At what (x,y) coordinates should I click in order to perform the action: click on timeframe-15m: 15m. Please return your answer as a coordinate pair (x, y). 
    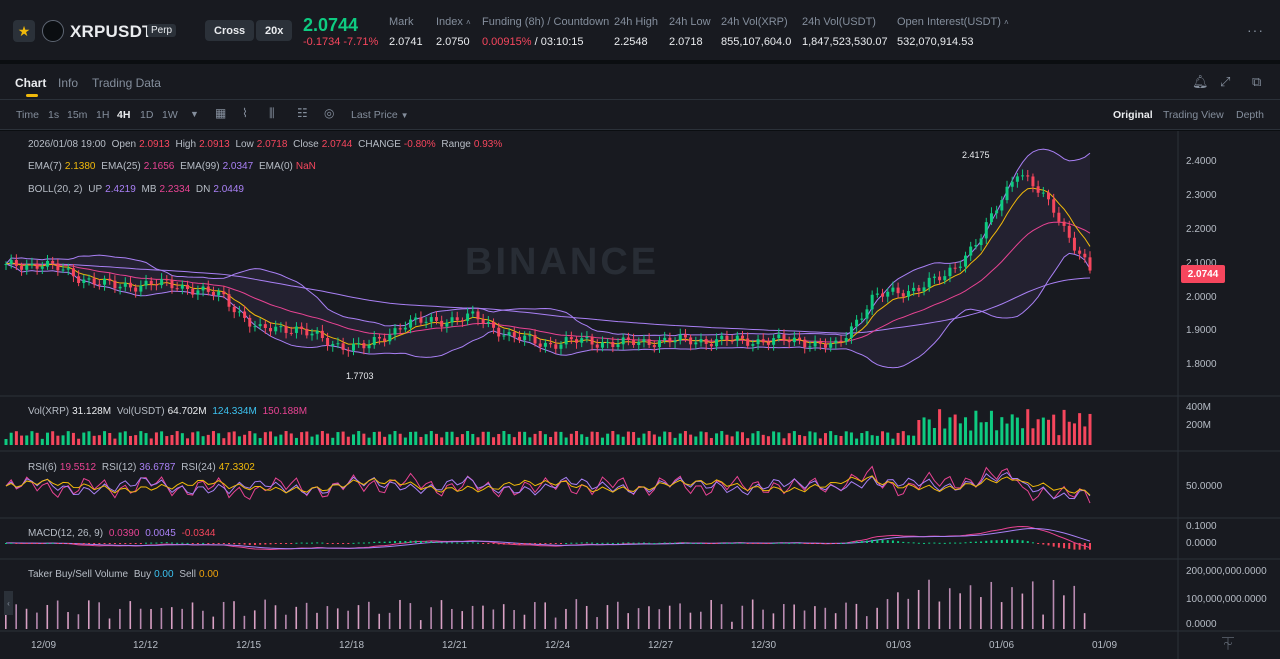
    Looking at the image, I should click on (77, 115).